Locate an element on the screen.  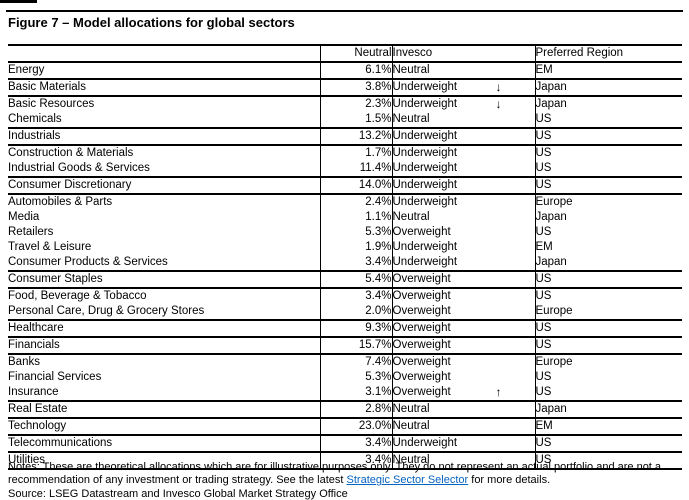
neutral-weight-cell: 15.7% is located at coordinates (355, 345).